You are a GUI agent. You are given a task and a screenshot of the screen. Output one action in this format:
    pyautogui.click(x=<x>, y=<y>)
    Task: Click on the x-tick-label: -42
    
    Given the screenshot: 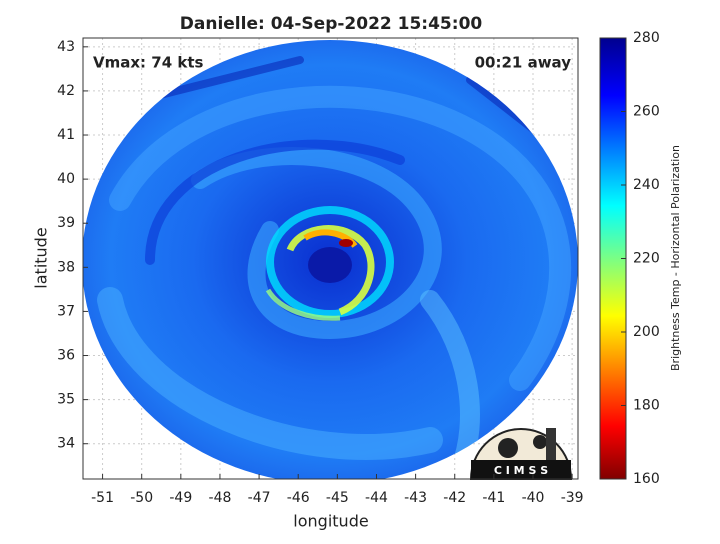 What is the action you would take?
    pyautogui.click(x=454, y=498)
    